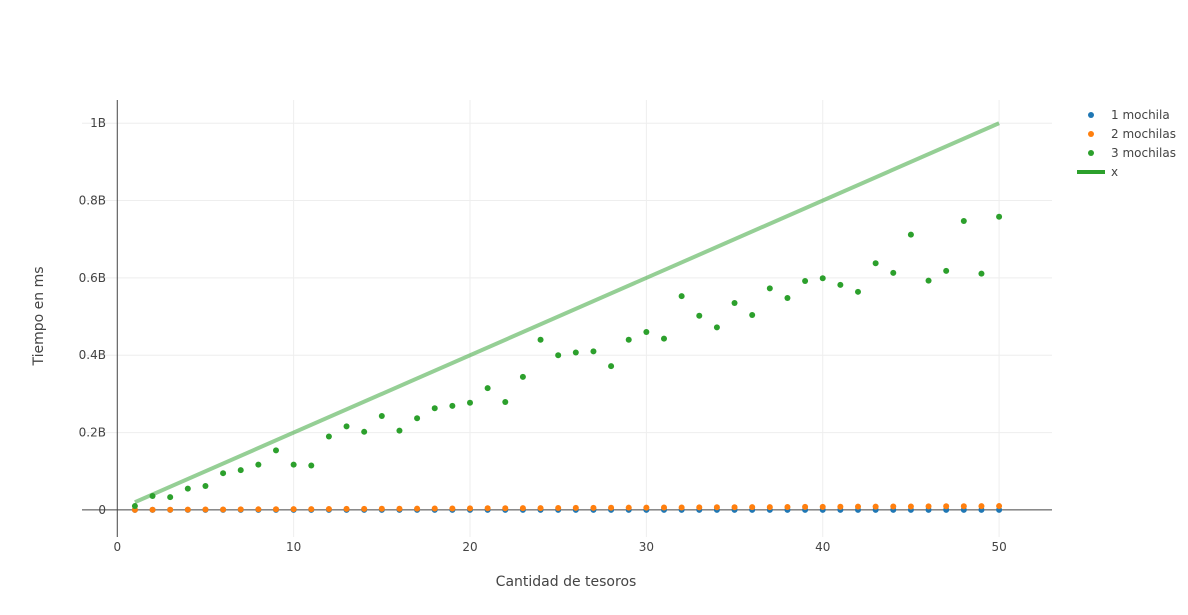  Describe the element at coordinates (1114, 172) in the screenshot. I see `legend-label: x` at that location.